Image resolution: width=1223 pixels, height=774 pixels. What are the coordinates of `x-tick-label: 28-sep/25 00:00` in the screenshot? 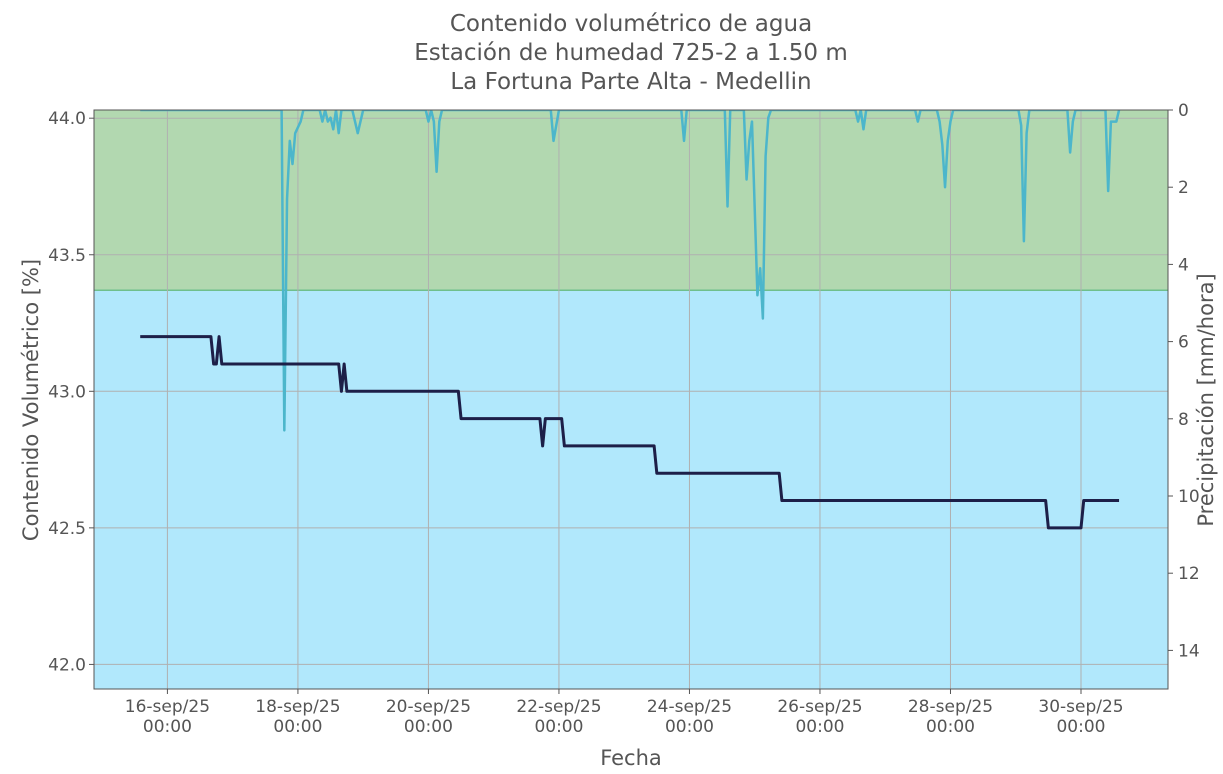 It's located at (950, 717).